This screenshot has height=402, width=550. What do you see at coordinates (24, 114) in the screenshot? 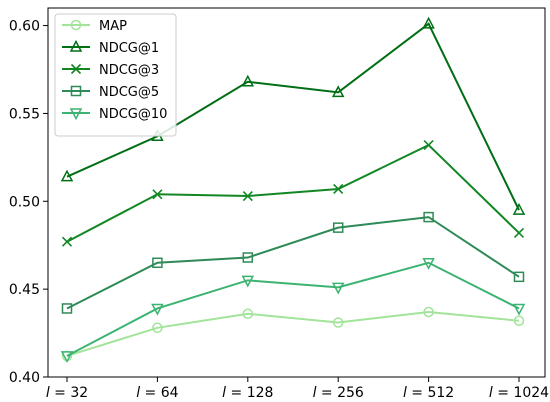
I see `y-tick-label: 0.55` at bounding box center [24, 114].